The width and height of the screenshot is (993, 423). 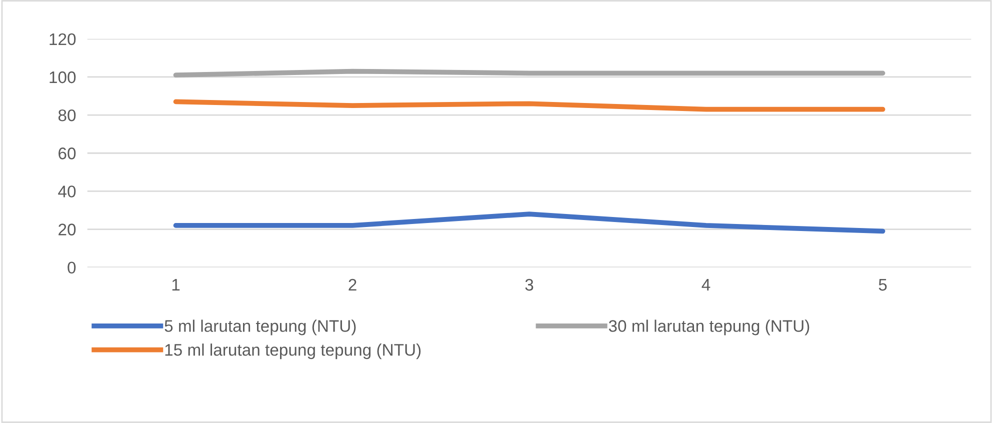 I want to click on x-tick-label: 5, so click(x=882, y=285).